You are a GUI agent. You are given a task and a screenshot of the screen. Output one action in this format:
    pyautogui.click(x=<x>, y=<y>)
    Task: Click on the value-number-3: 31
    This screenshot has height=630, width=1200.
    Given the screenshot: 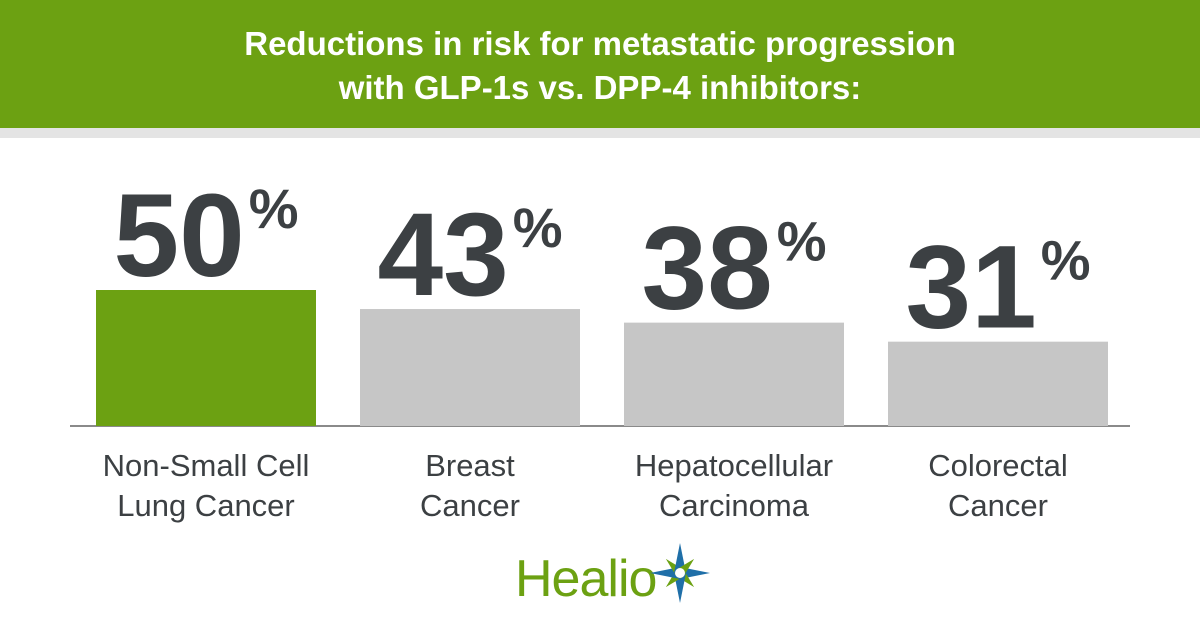 What is the action you would take?
    pyautogui.click(x=970, y=288)
    